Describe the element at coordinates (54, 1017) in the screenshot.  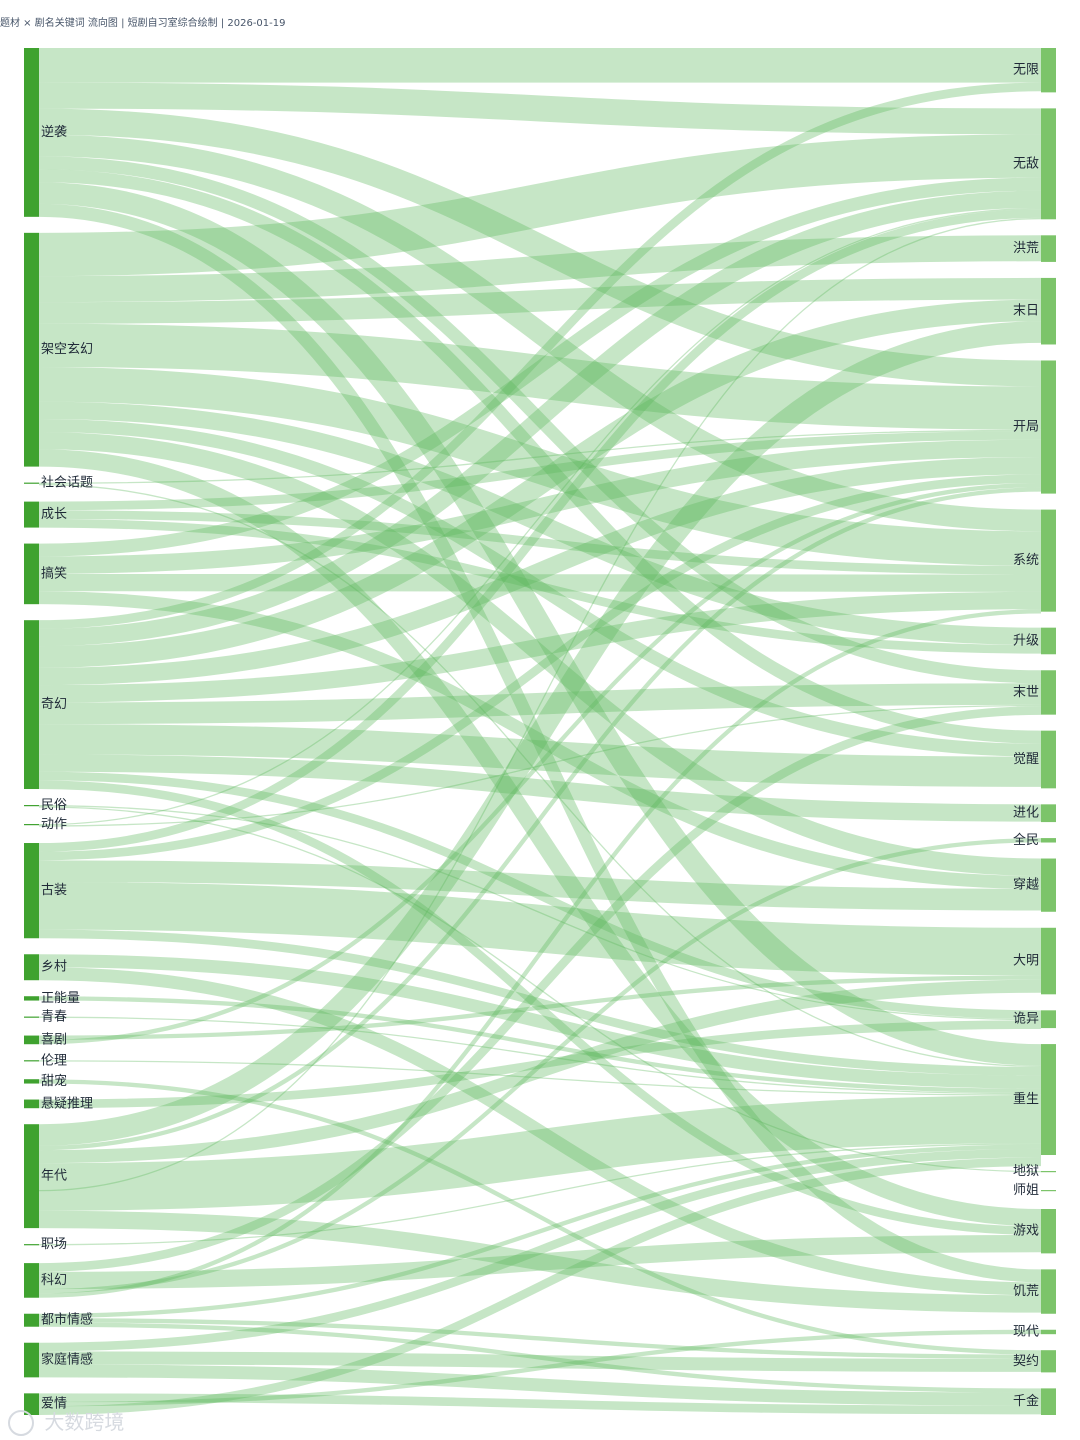
I see `left-node-label: 青春` at that location.